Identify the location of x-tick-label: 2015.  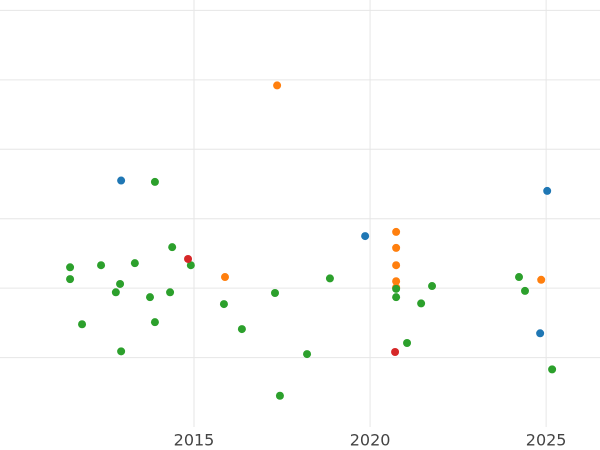
(194, 440).